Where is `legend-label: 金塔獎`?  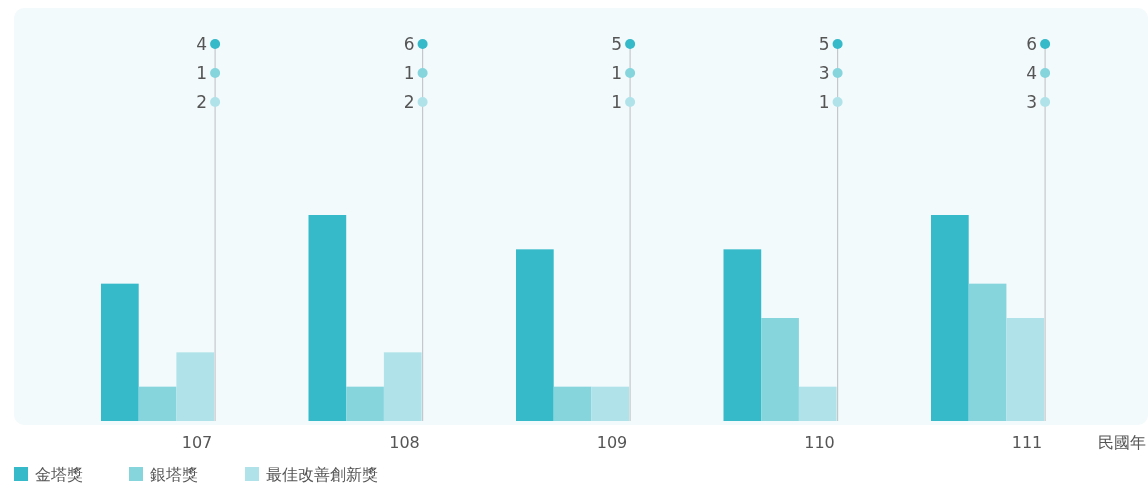 legend-label: 金塔獎 is located at coordinates (59, 474).